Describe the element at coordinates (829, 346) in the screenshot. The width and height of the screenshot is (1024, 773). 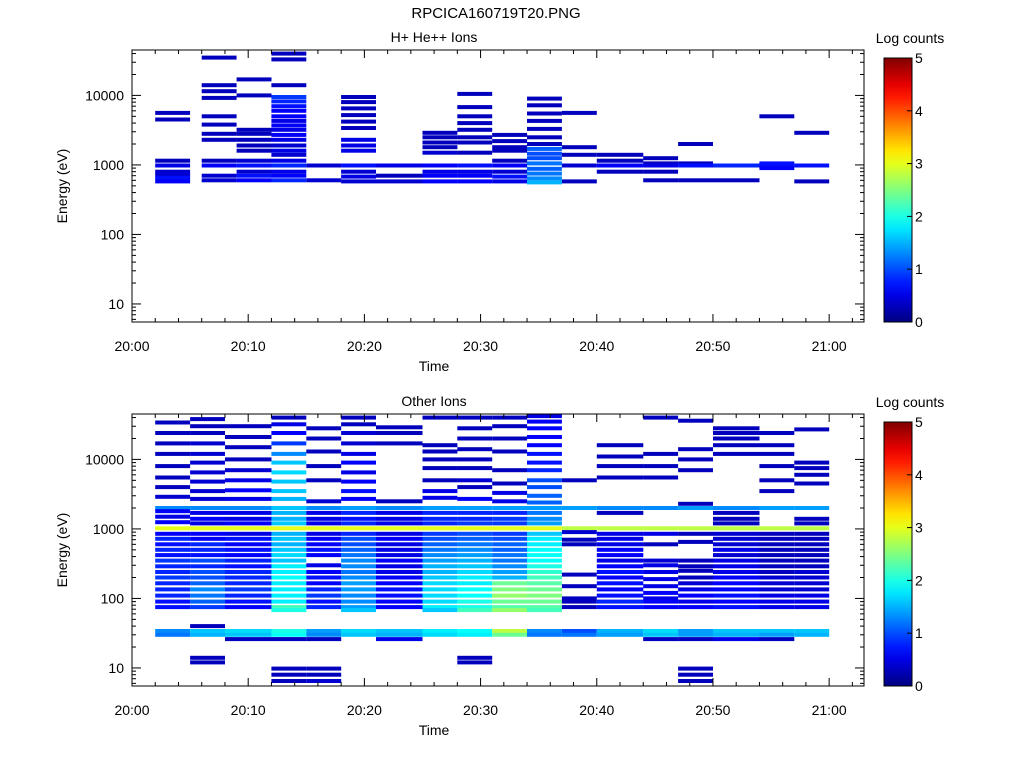
I see `x-tick-label: 21:00` at that location.